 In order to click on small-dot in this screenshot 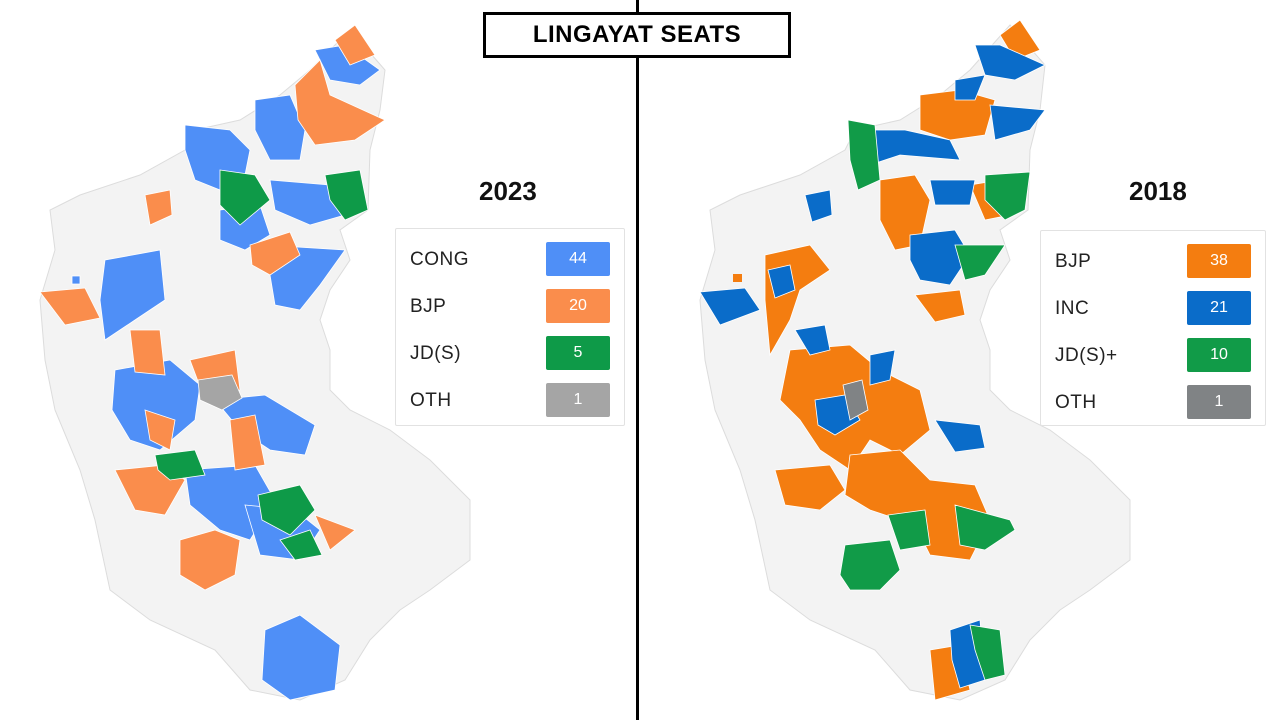, I will do `click(737, 278)`.